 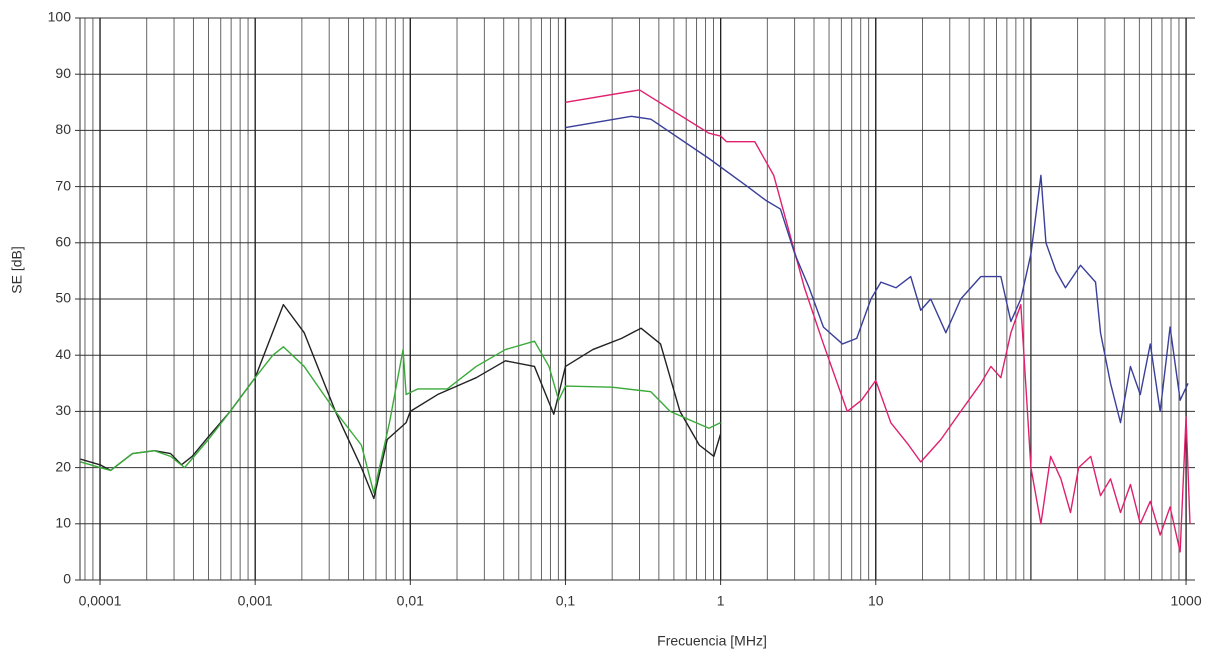 What do you see at coordinates (876, 601) in the screenshot?
I see `x-tick-label: 10` at bounding box center [876, 601].